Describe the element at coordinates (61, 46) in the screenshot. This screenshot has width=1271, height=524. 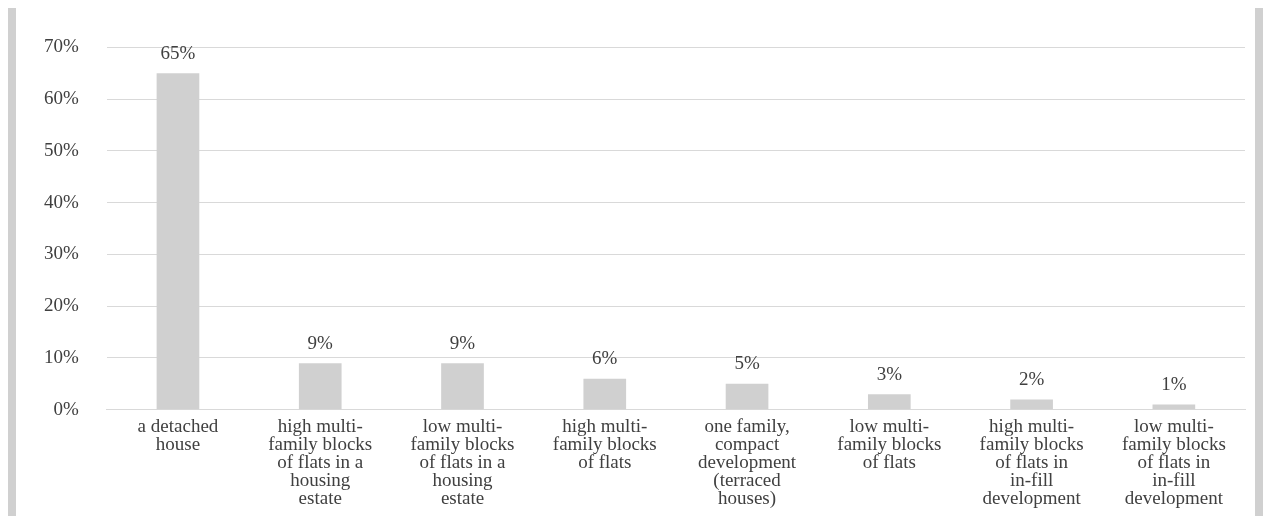
I see `y-tick-label: 70%` at that location.